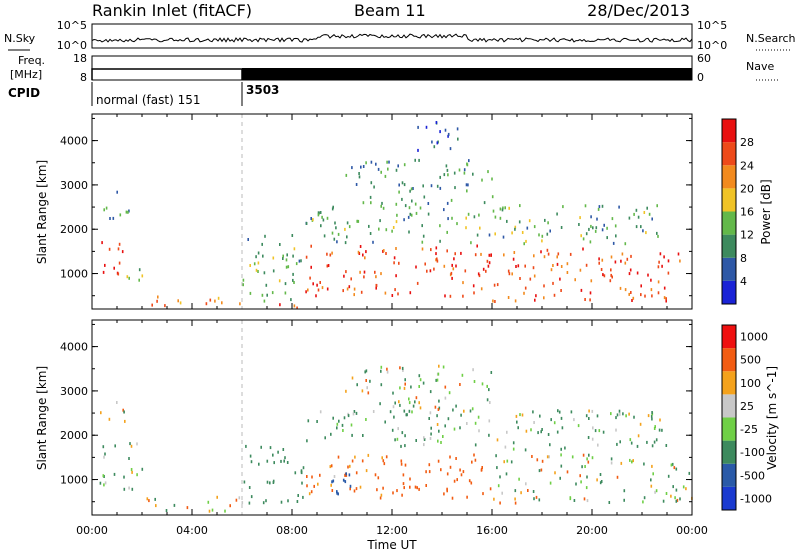 The height and width of the screenshot is (554, 800). Describe the element at coordinates (729, 337) in the screenshot. I see `colorbar-swatch` at that location.